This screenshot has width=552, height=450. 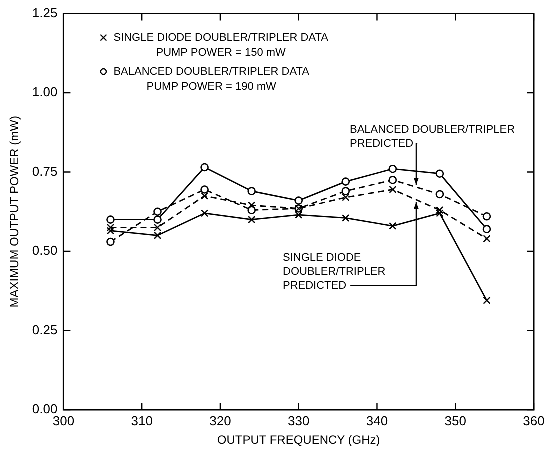 What do you see at coordinates (455, 420) in the screenshot?
I see `x-tick-label: 350` at bounding box center [455, 420].